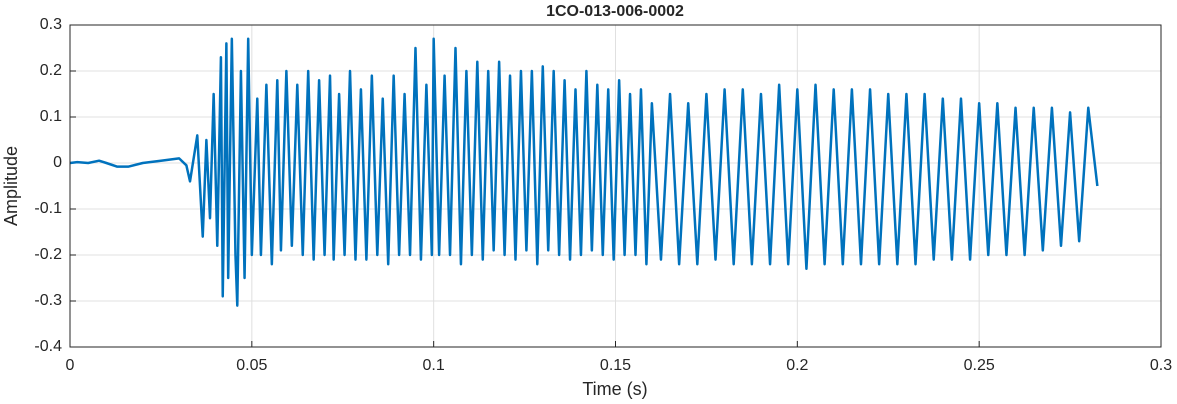  What do you see at coordinates (57, 162) in the screenshot?
I see `y-tick-label: 0` at bounding box center [57, 162].